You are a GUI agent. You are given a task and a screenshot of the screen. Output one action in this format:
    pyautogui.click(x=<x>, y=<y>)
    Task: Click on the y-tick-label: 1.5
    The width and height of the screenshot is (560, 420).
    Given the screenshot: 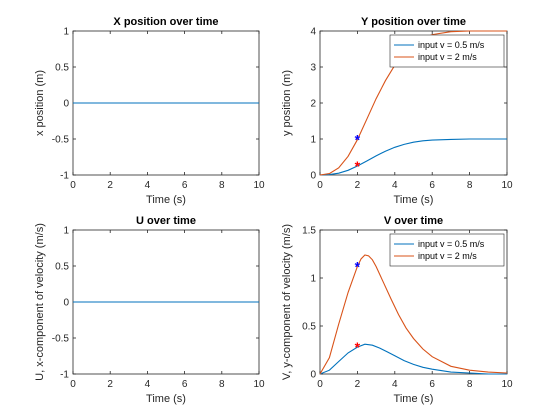 What is the action you would take?
    pyautogui.click(x=309, y=231)
    